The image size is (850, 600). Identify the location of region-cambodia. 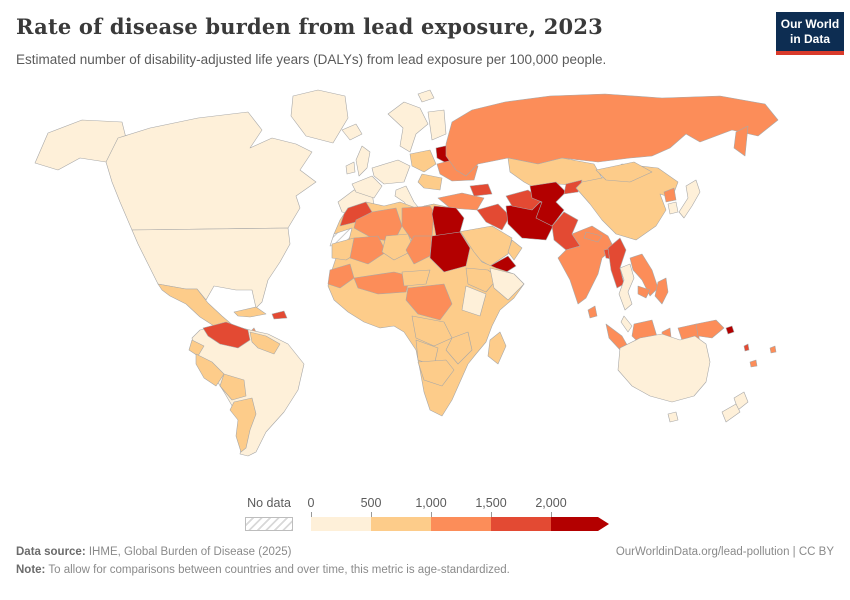
(644, 292).